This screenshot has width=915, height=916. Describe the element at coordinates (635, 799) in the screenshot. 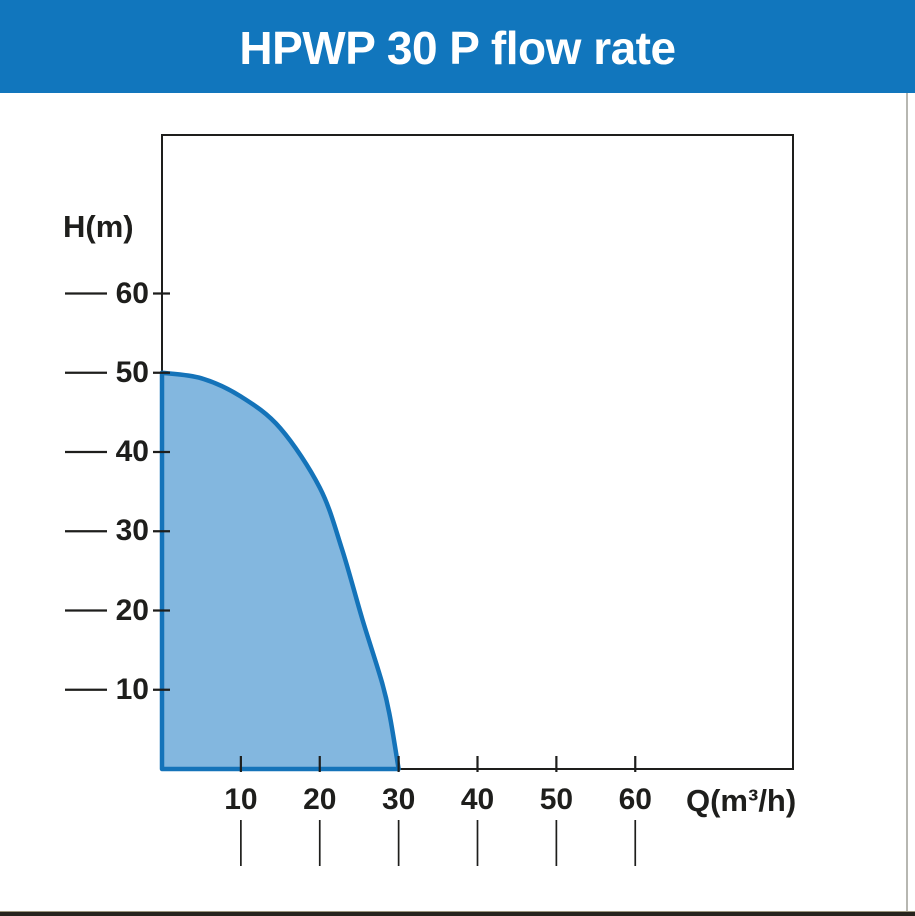

I see `x-tick-label: 60` at that location.